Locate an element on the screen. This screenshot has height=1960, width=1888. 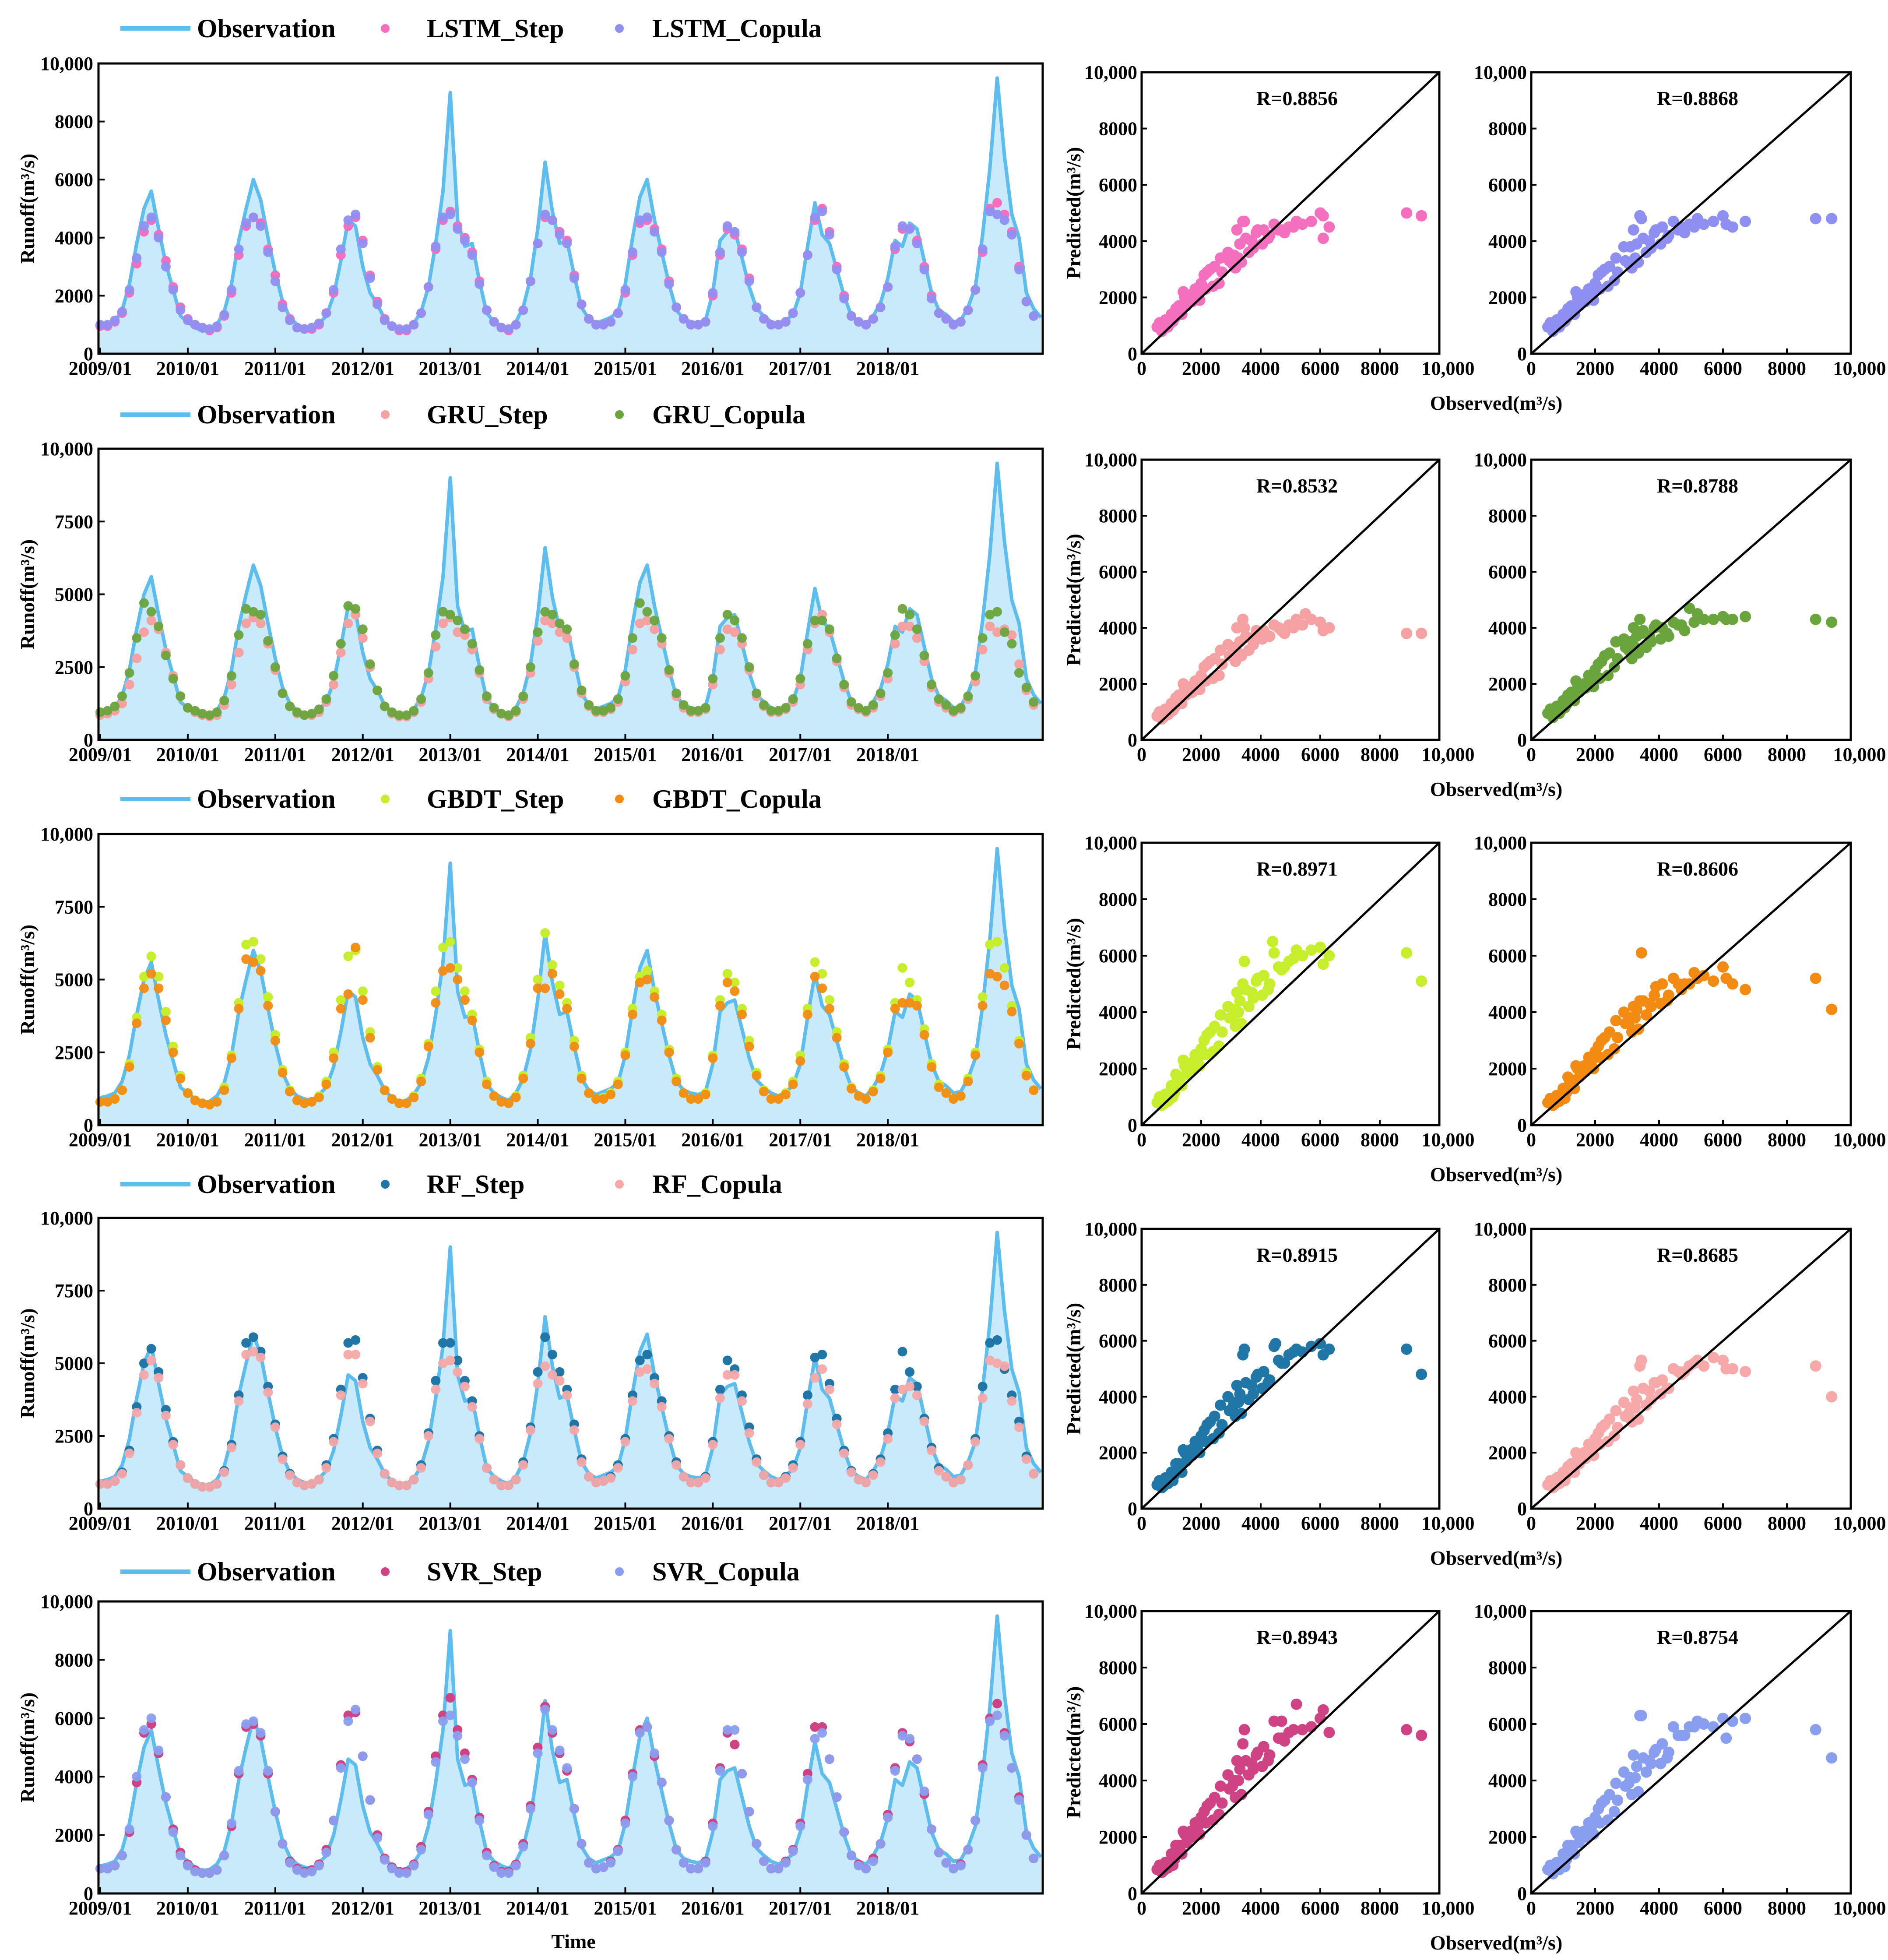
y-axis-label: Runoff(m³/s) is located at coordinates (28, 980).